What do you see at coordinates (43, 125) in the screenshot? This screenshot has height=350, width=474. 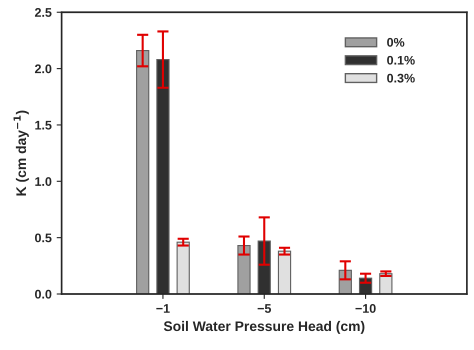 I see `y-tick-label: 1.5` at bounding box center [43, 125].